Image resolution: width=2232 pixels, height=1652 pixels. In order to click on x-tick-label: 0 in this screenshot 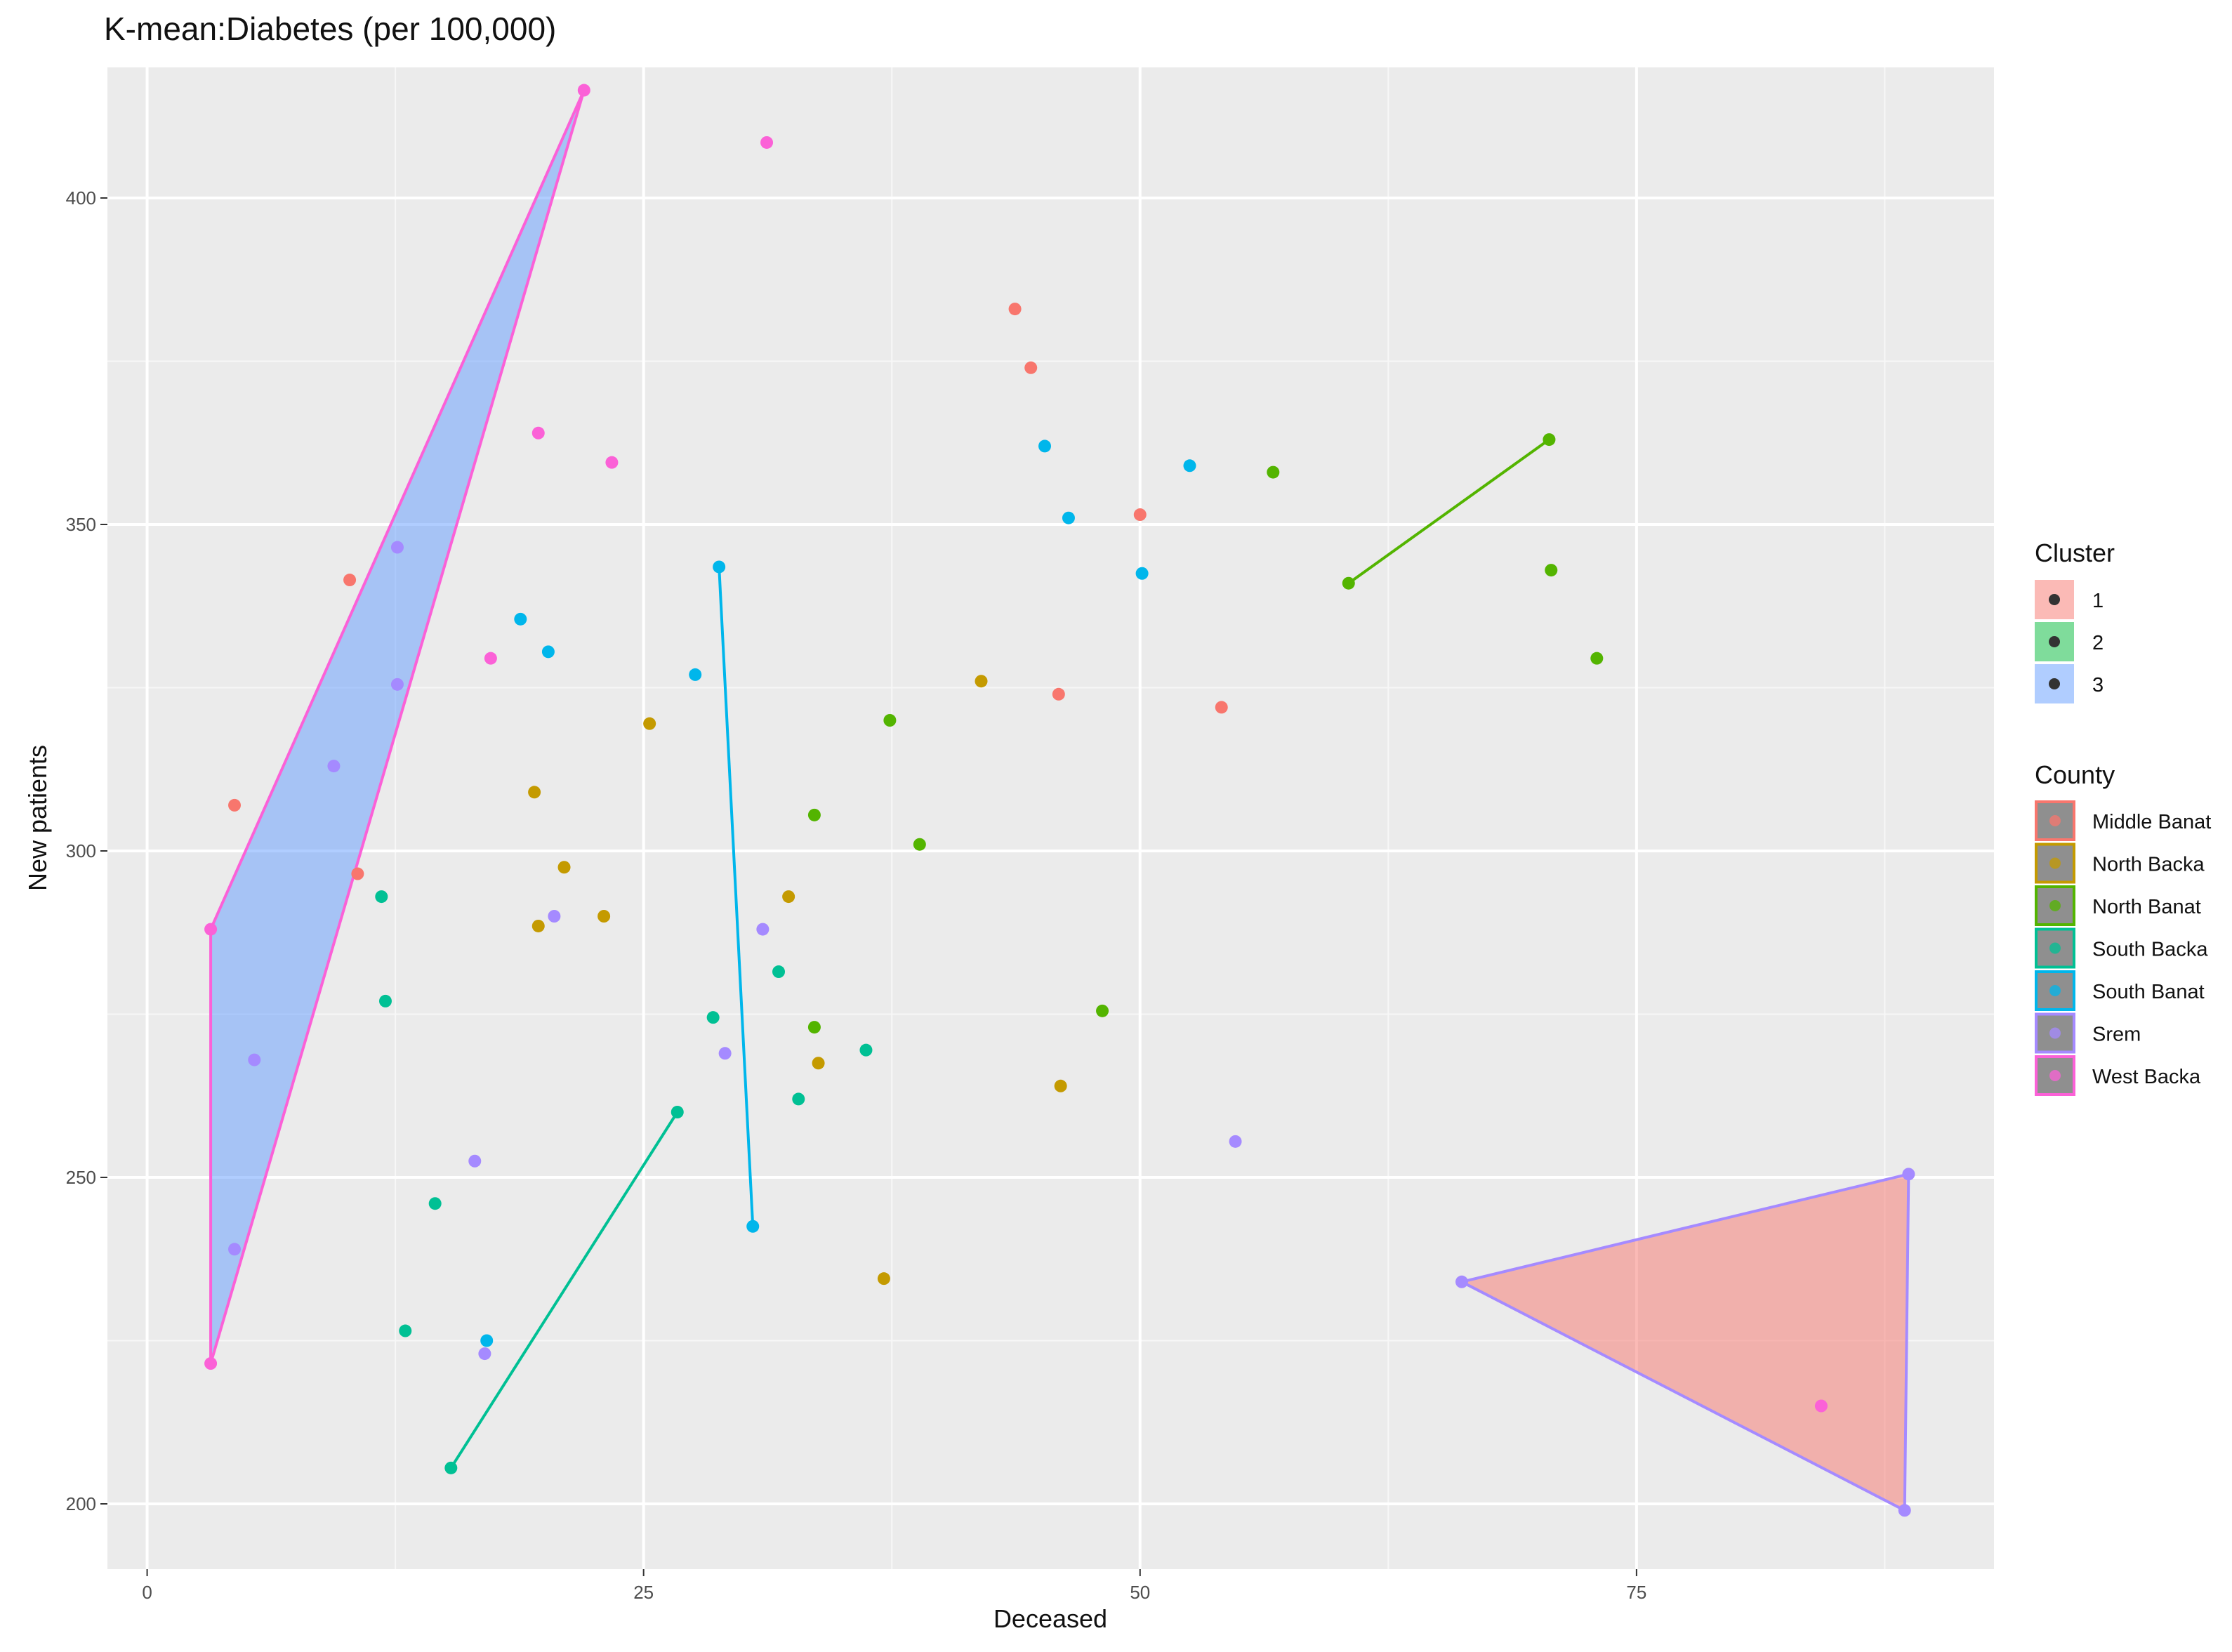, I will do `click(147, 1592)`.